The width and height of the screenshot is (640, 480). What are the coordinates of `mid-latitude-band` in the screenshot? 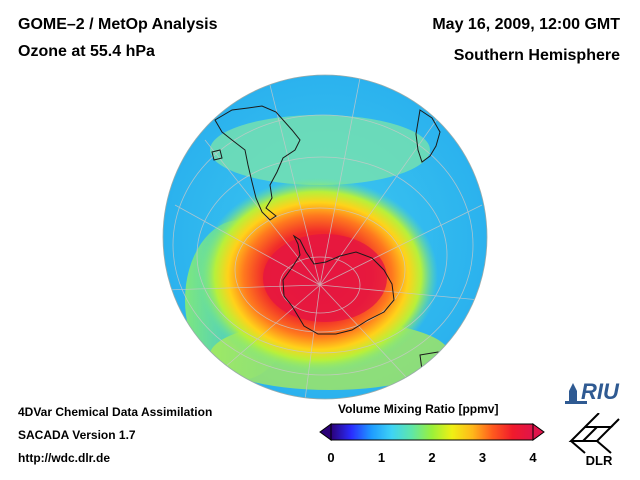 It's located at (320, 150).